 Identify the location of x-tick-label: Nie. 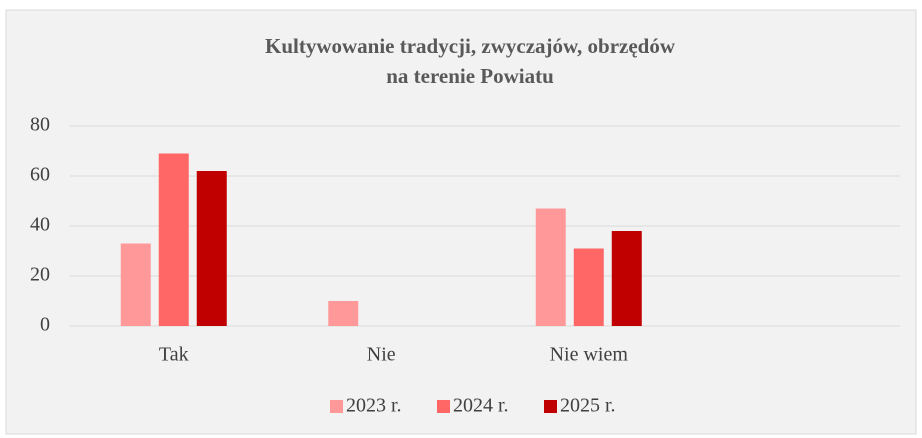
(381, 355).